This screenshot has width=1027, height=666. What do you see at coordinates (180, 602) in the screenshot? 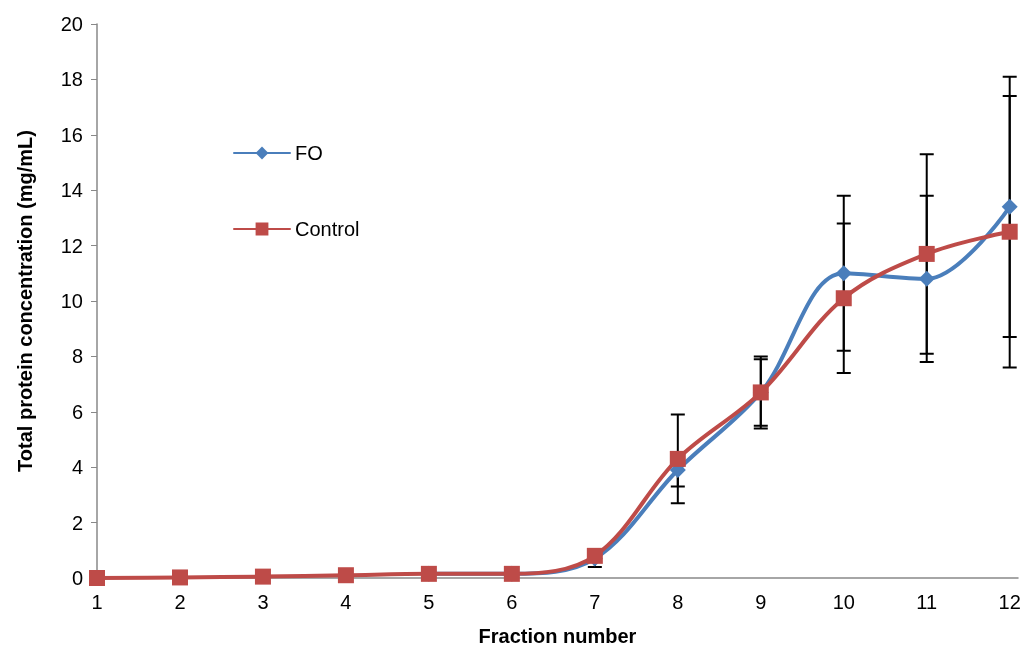
I see `x-tick-label: 2` at bounding box center [180, 602].